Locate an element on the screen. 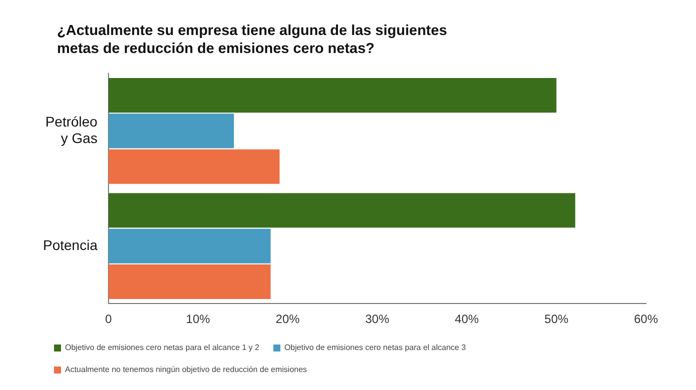 The image size is (696, 390). x-tick-label: 60% is located at coordinates (646, 319).